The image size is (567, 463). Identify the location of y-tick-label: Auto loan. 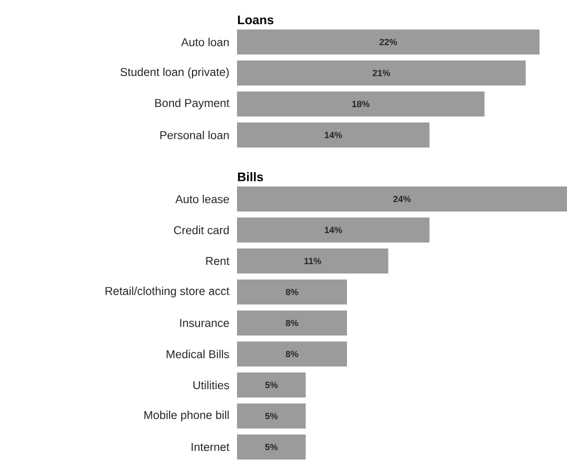
(205, 42).